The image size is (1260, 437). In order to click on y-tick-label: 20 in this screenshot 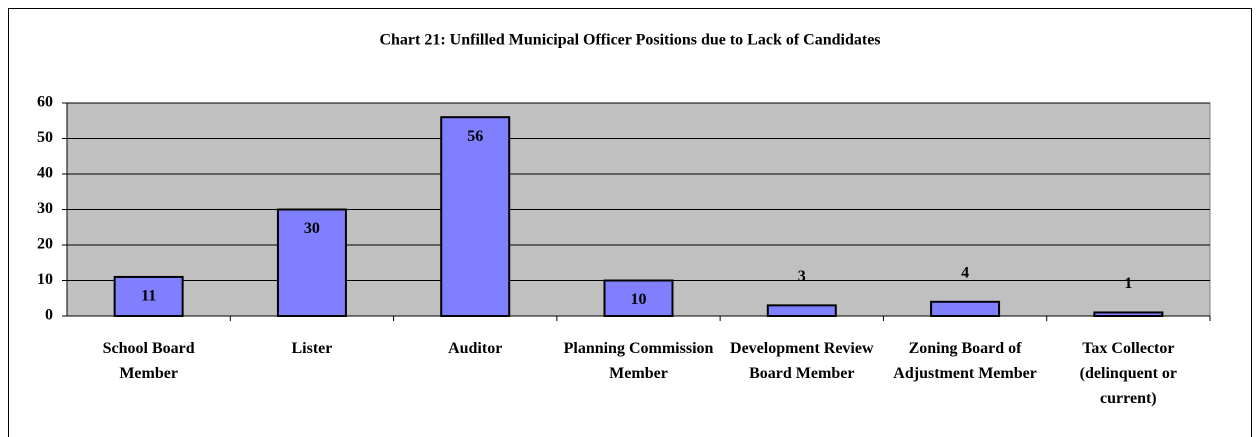, I will do `click(45, 244)`.